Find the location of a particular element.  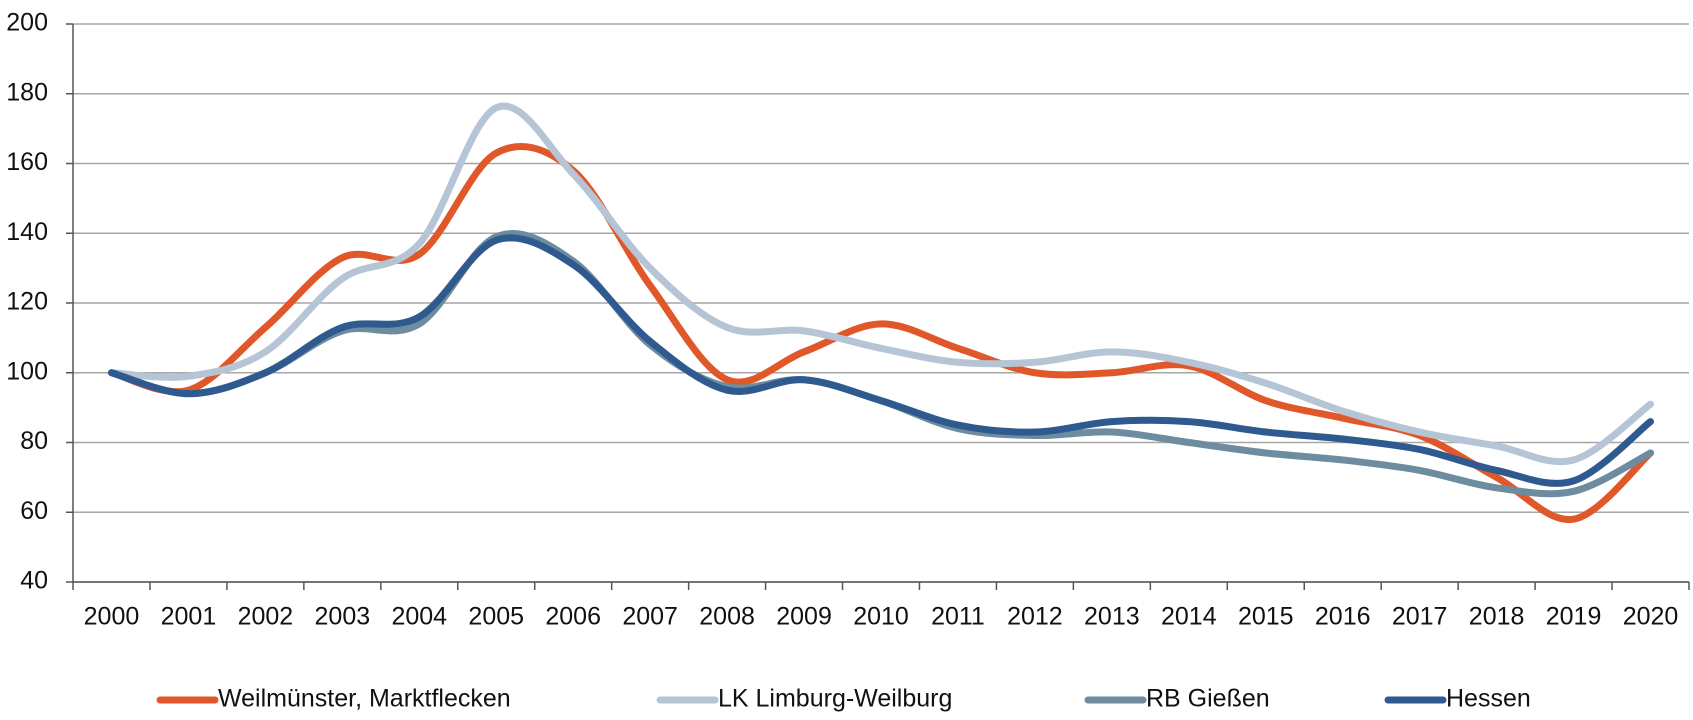

x-tick-label: 2014 is located at coordinates (1189, 617).